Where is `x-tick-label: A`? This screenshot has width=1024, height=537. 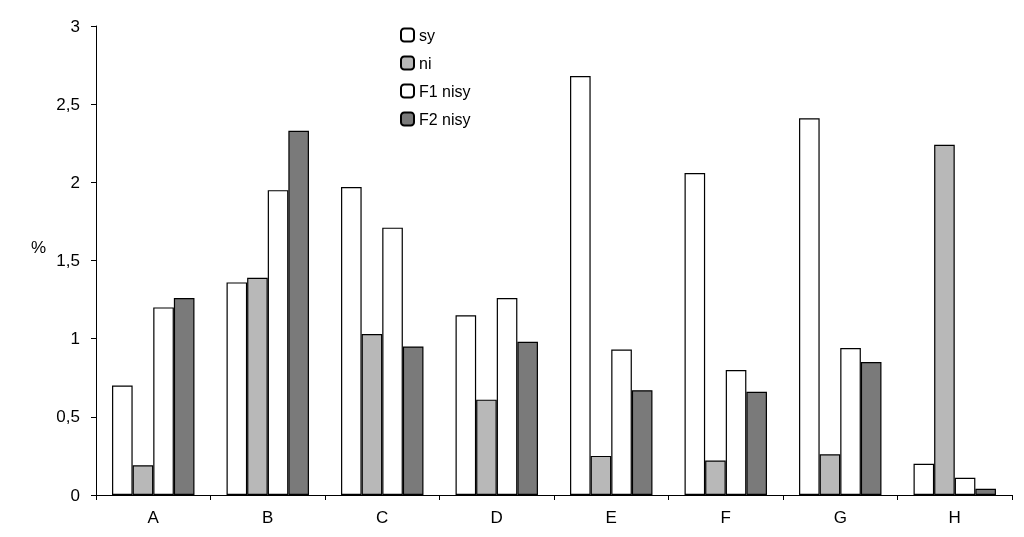 x-tick-label: A is located at coordinates (153, 517).